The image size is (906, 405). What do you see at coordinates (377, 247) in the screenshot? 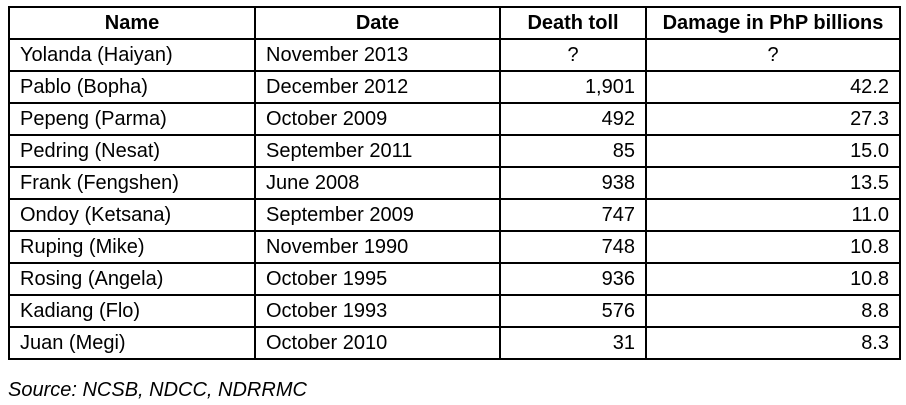
I see `cell-date: November 1990` at bounding box center [377, 247].